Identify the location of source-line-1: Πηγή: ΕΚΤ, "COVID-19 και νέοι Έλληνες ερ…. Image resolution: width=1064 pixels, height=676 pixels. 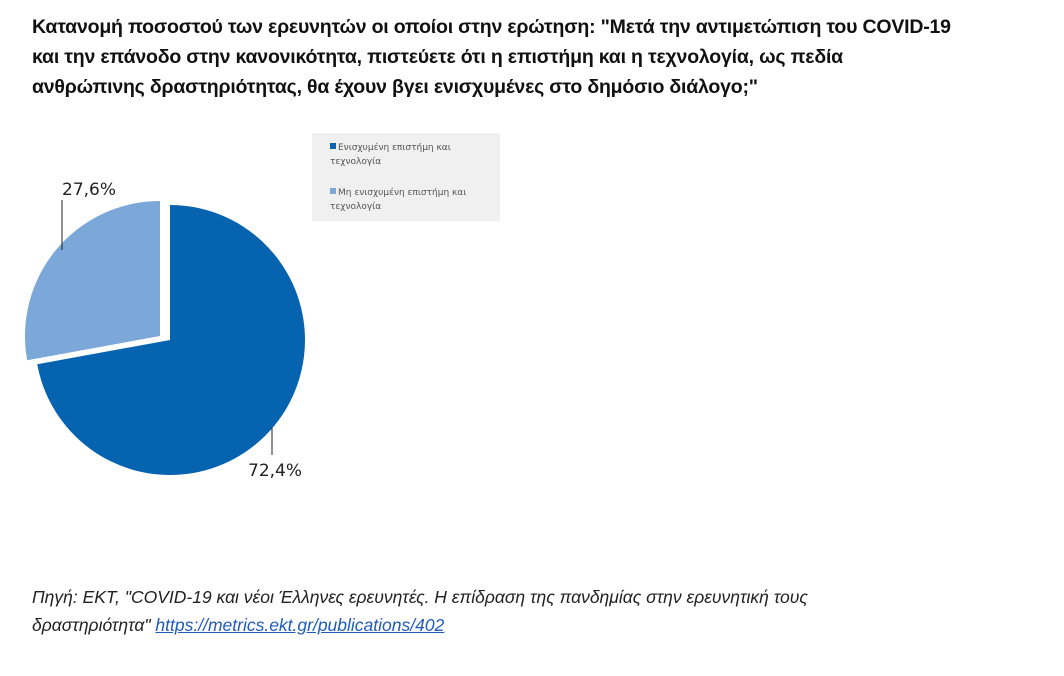
(420, 597).